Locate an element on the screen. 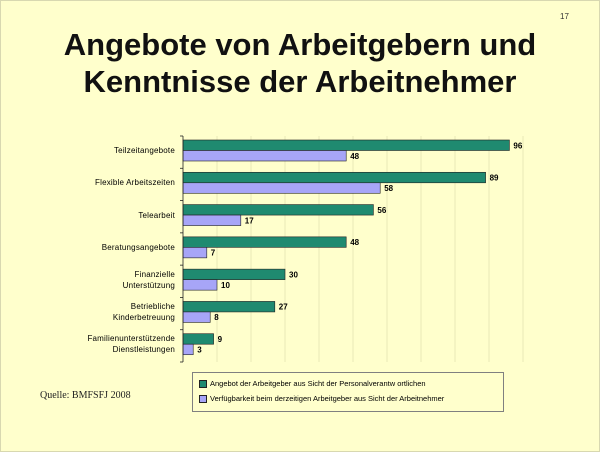 Image resolution: width=600 pixels, height=452 pixels. data-label: 17 is located at coordinates (249, 220).